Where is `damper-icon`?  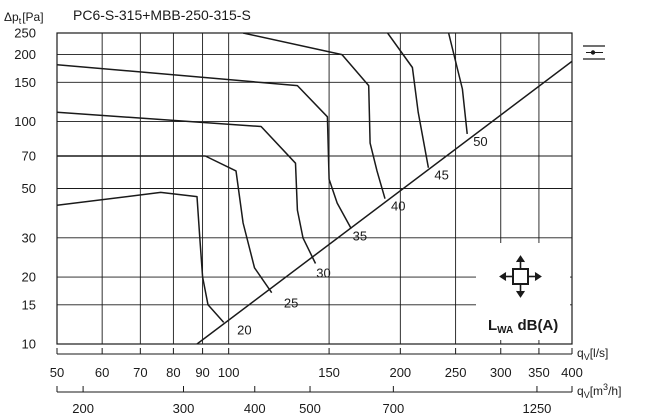 damper-icon is located at coordinates (594, 52).